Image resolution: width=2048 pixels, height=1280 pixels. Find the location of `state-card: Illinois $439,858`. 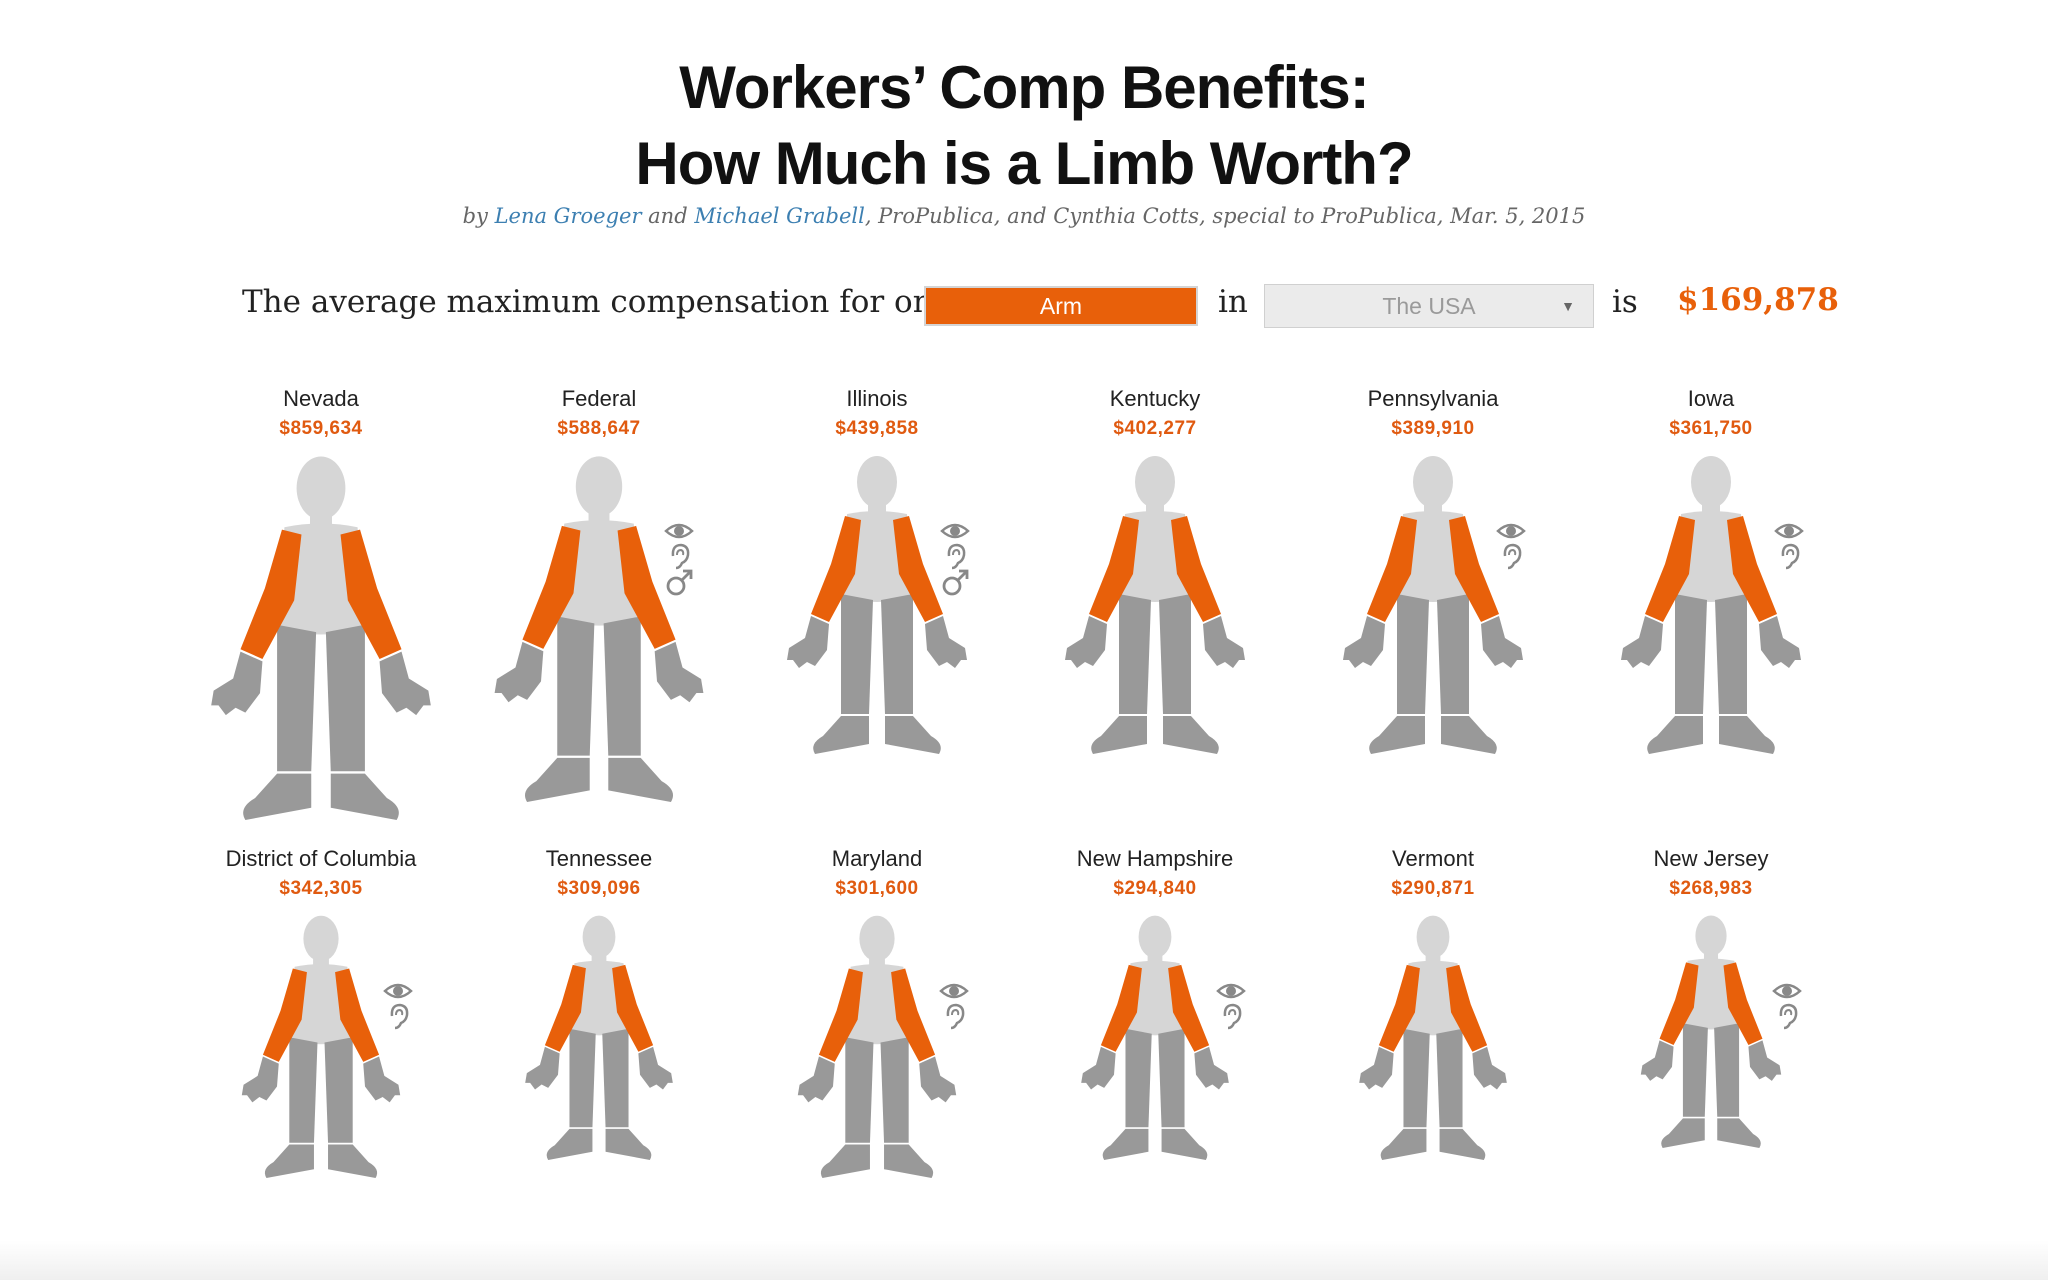

state-card: Illinois $439,858 is located at coordinates (877, 584).